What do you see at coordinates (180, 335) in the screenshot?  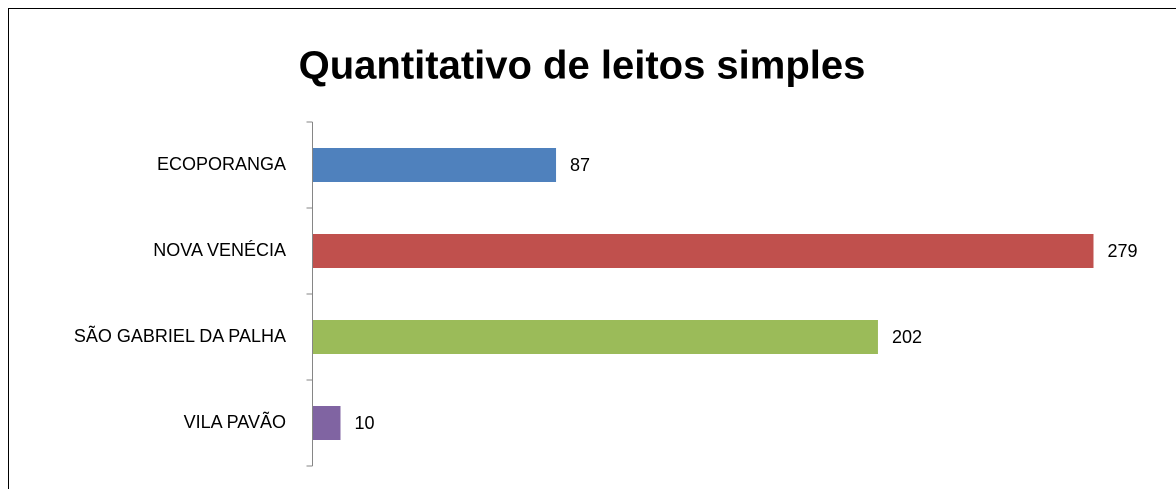 I see `category-label: SÃO GABRIEL DA PALHA` at bounding box center [180, 335].